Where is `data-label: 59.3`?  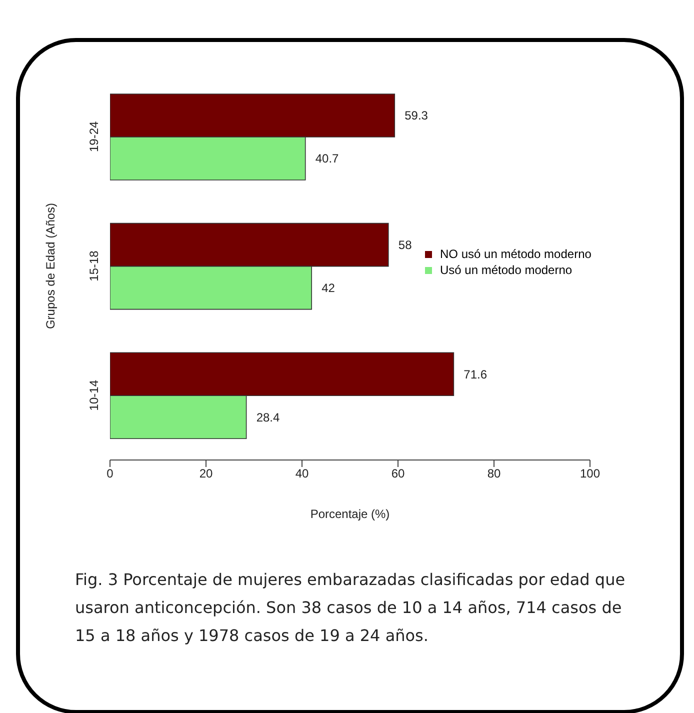 data-label: 59.3 is located at coordinates (416, 115).